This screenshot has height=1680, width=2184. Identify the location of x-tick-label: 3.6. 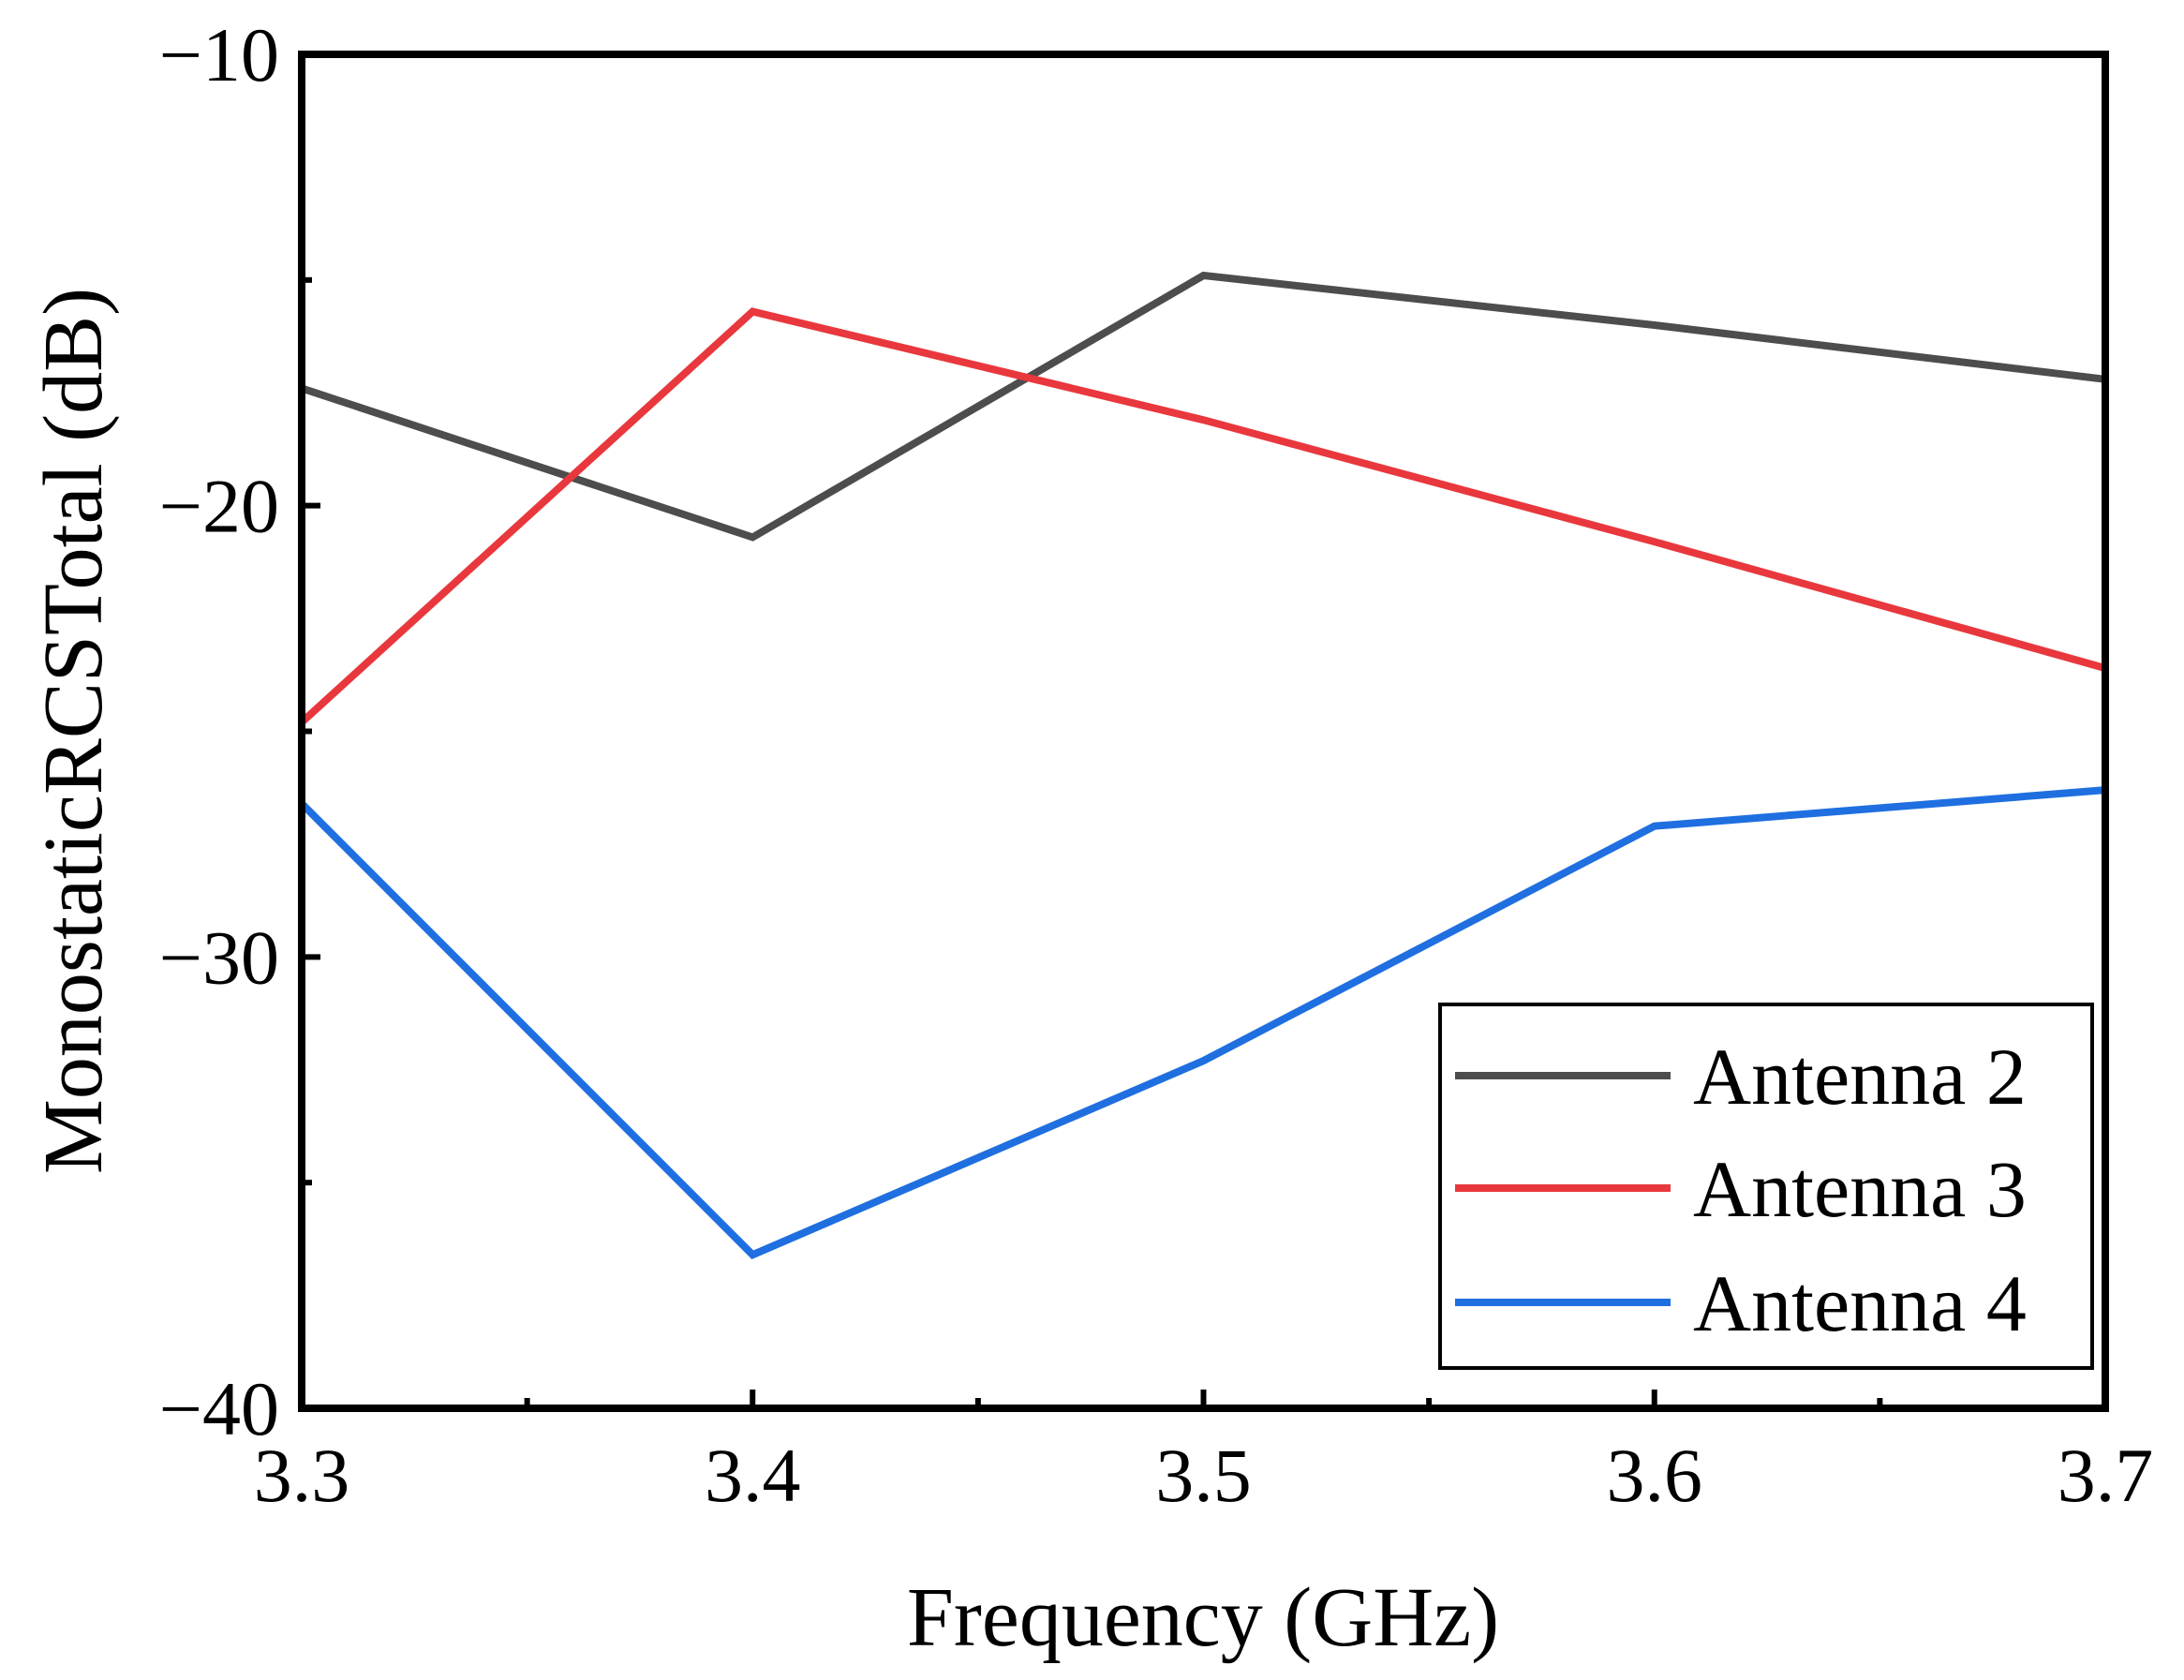
(1655, 1476).